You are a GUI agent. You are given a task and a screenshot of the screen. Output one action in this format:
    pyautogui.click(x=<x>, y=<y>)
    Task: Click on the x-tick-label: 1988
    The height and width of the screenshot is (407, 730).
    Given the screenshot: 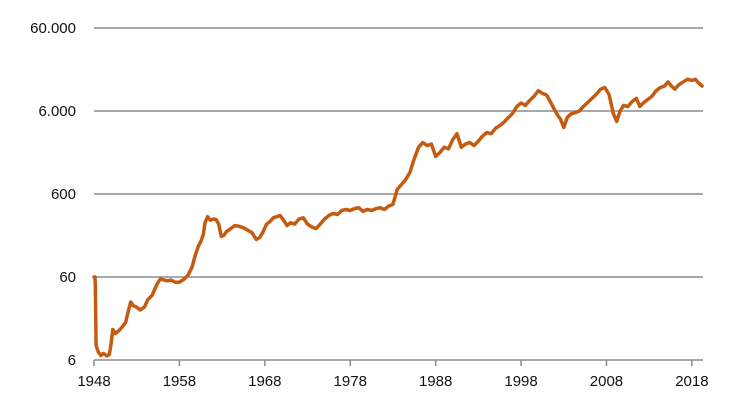 What is the action you would take?
    pyautogui.click(x=435, y=381)
    